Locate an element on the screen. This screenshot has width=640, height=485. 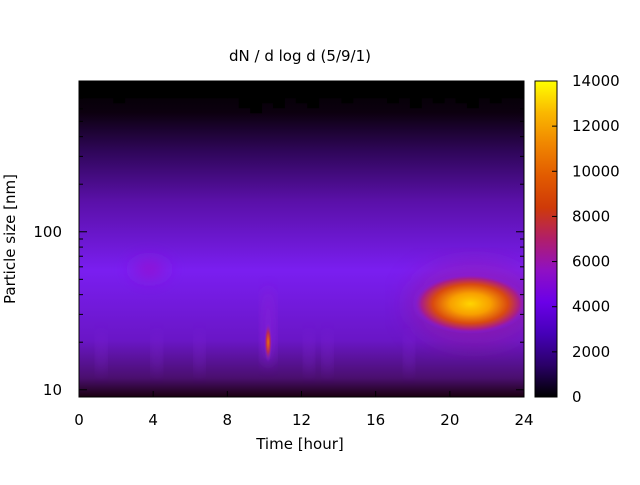
chart-title: dN / d log d (5/9/1) is located at coordinates (300, 56).